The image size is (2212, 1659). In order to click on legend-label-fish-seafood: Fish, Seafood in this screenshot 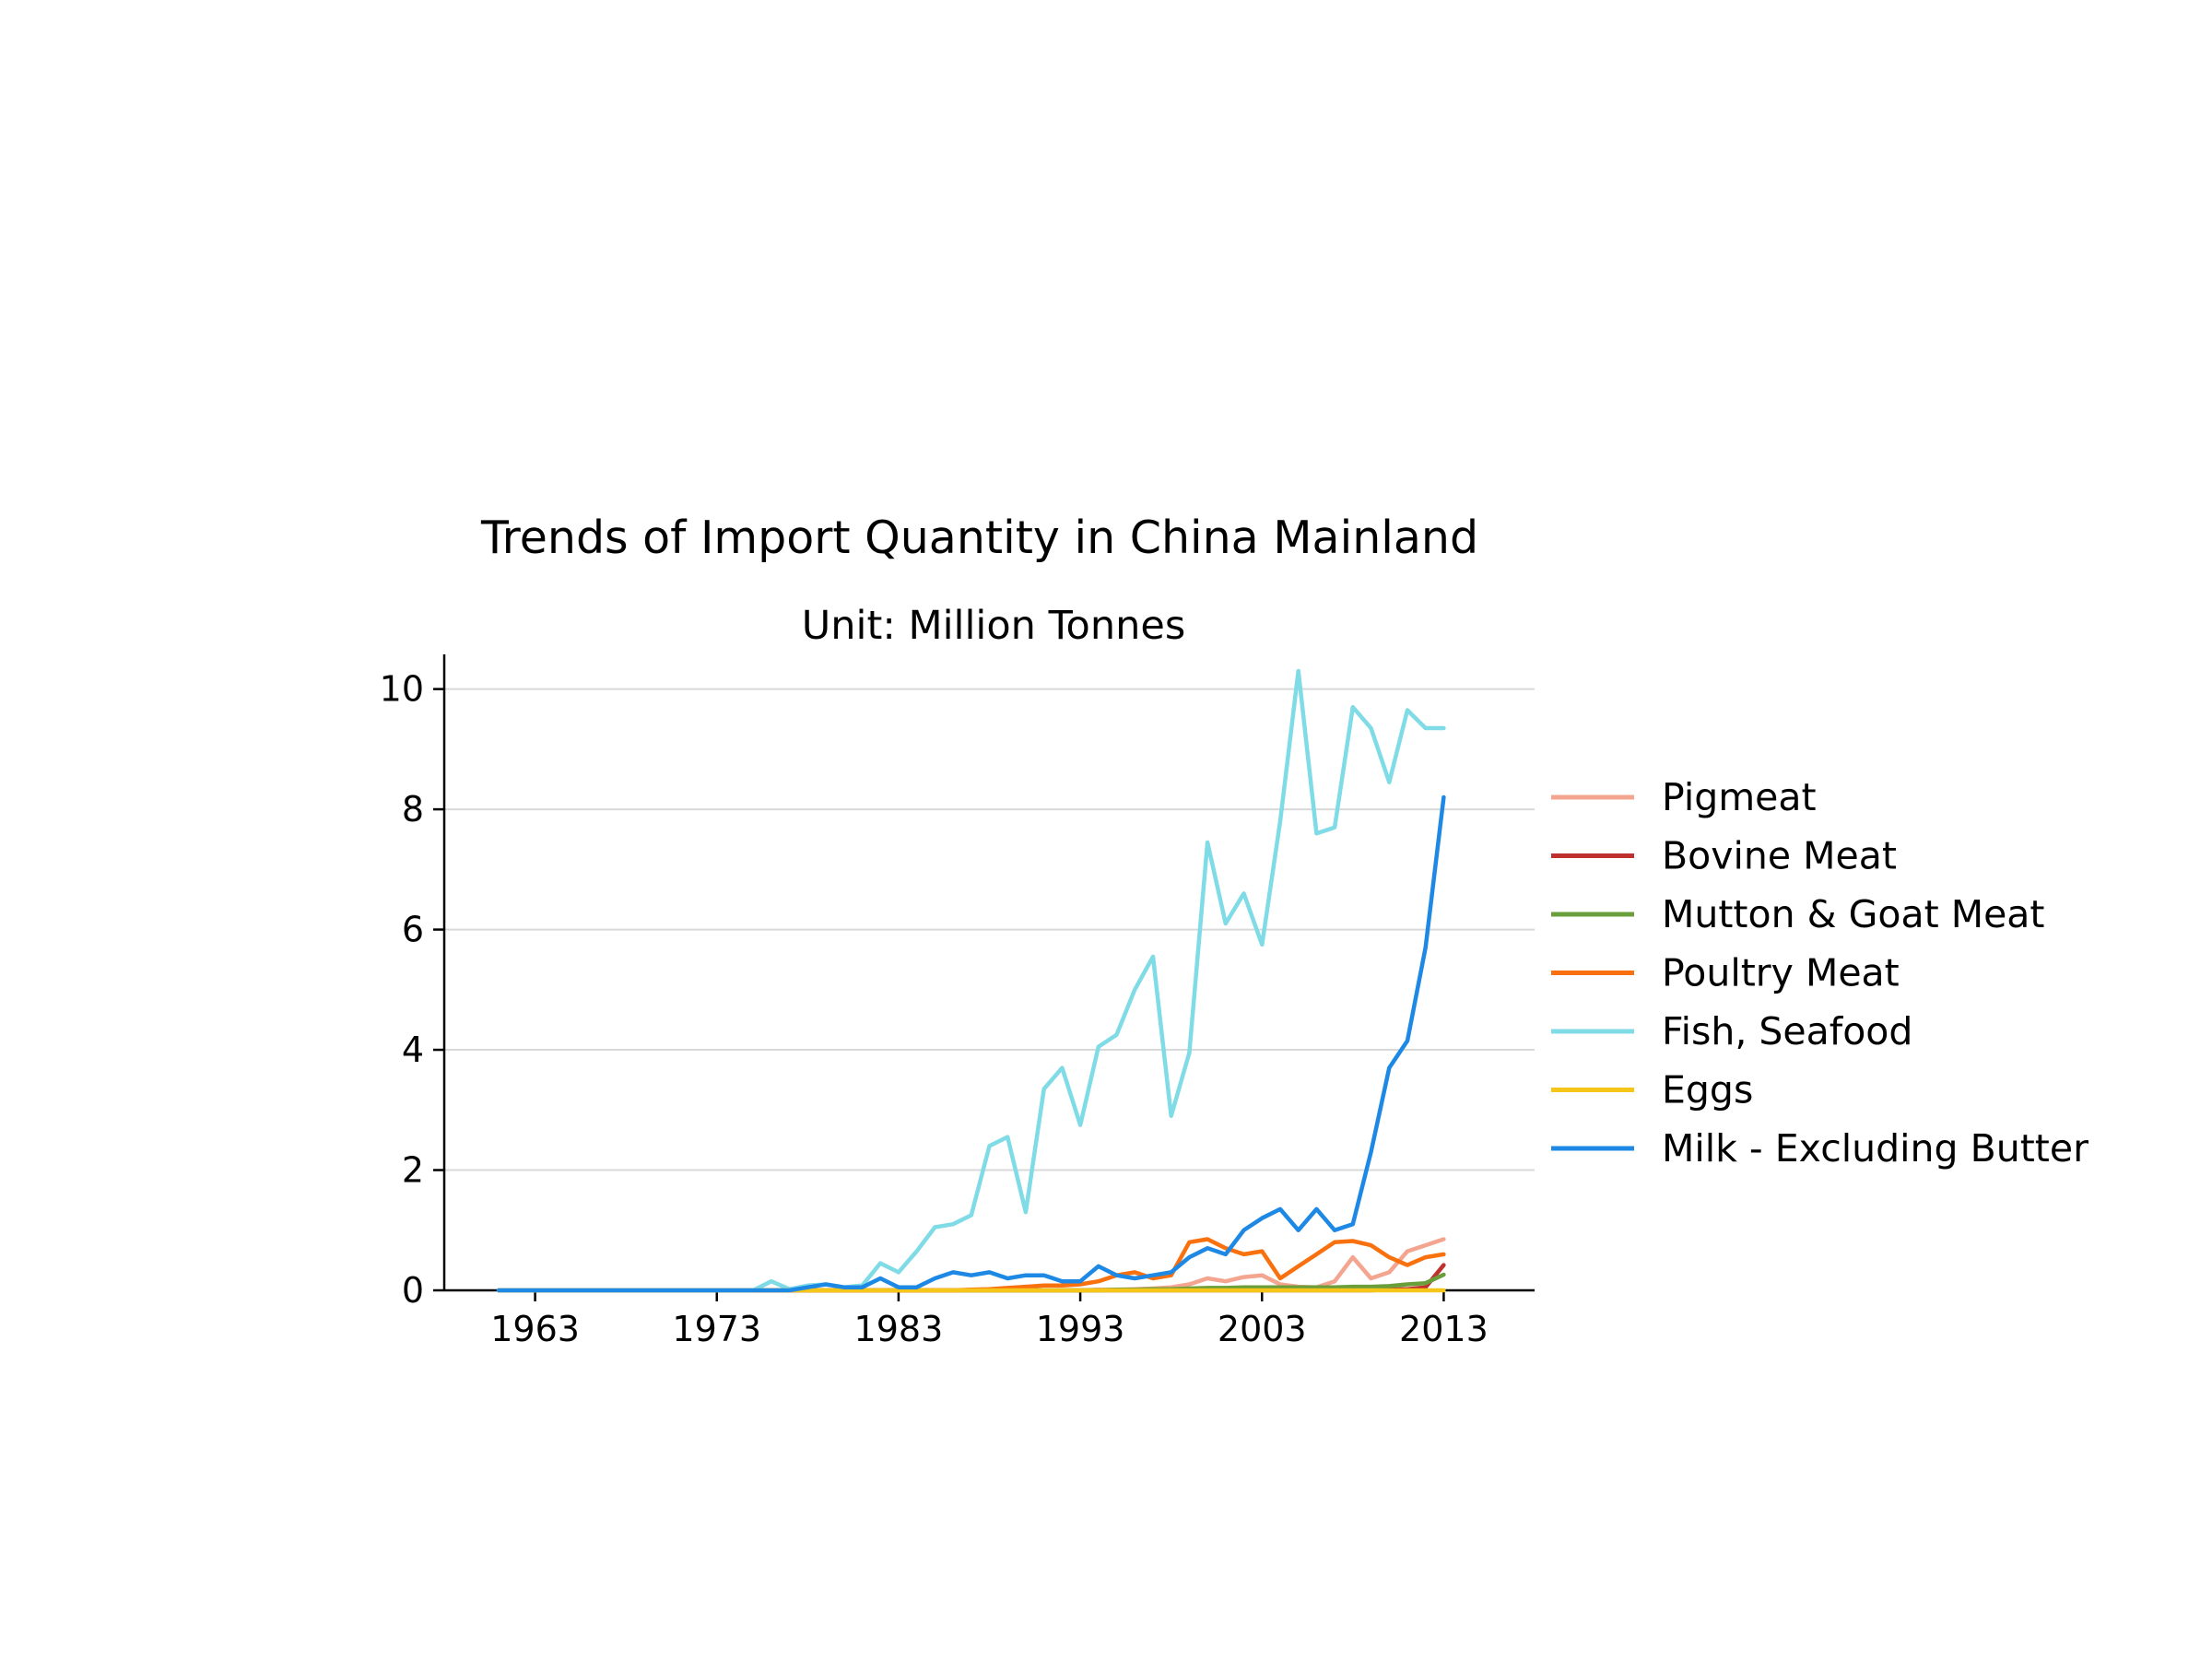, I will do `click(1787, 1031)`.